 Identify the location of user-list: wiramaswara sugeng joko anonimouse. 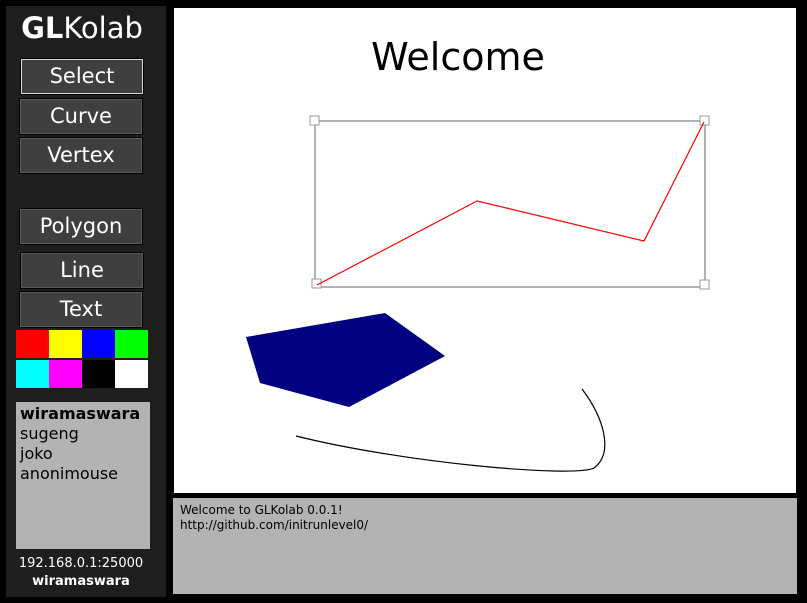
(83, 475).